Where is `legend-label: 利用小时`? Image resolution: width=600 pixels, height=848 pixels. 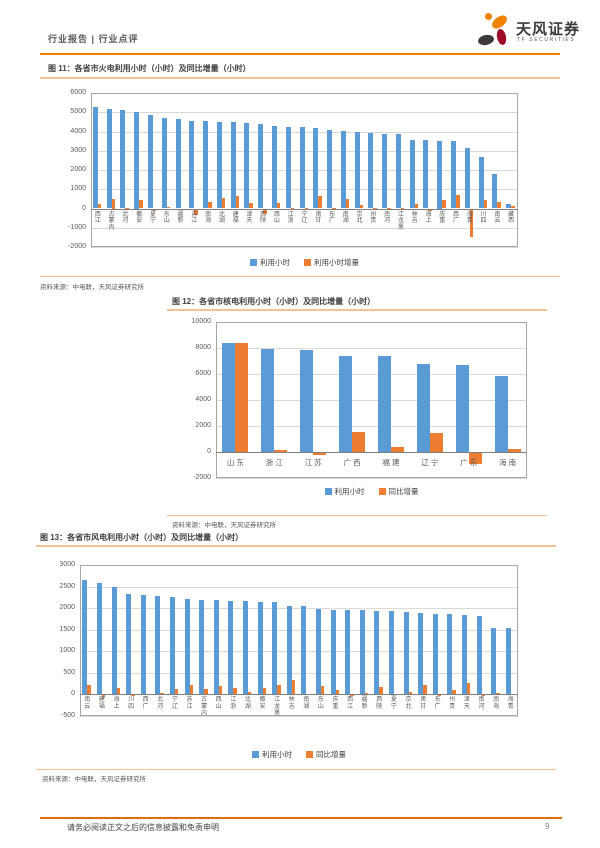
legend-label: 利用小时 is located at coordinates (277, 754).